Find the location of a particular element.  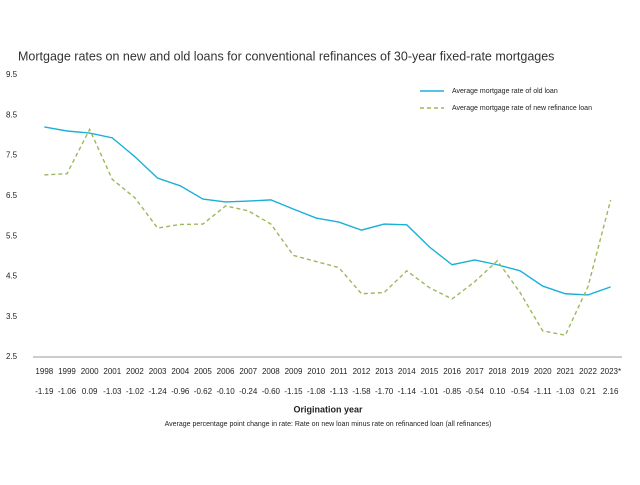

change-label: 0.09 is located at coordinates (90, 391).